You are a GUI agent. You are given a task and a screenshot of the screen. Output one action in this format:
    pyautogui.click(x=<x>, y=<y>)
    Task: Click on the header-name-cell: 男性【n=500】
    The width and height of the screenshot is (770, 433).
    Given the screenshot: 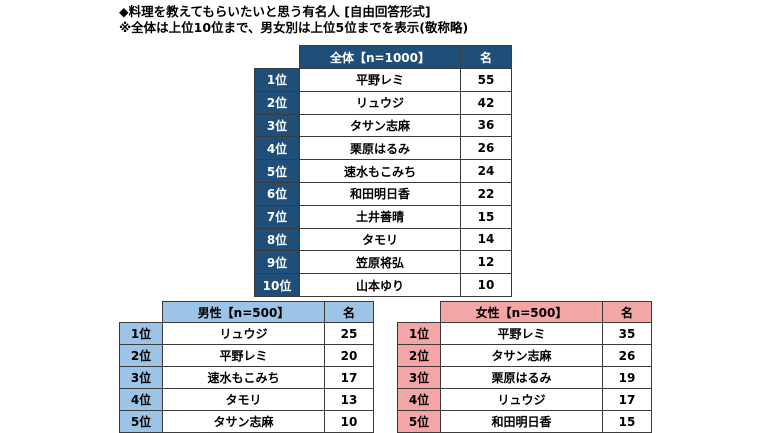 What is the action you would take?
    pyautogui.click(x=243, y=312)
    